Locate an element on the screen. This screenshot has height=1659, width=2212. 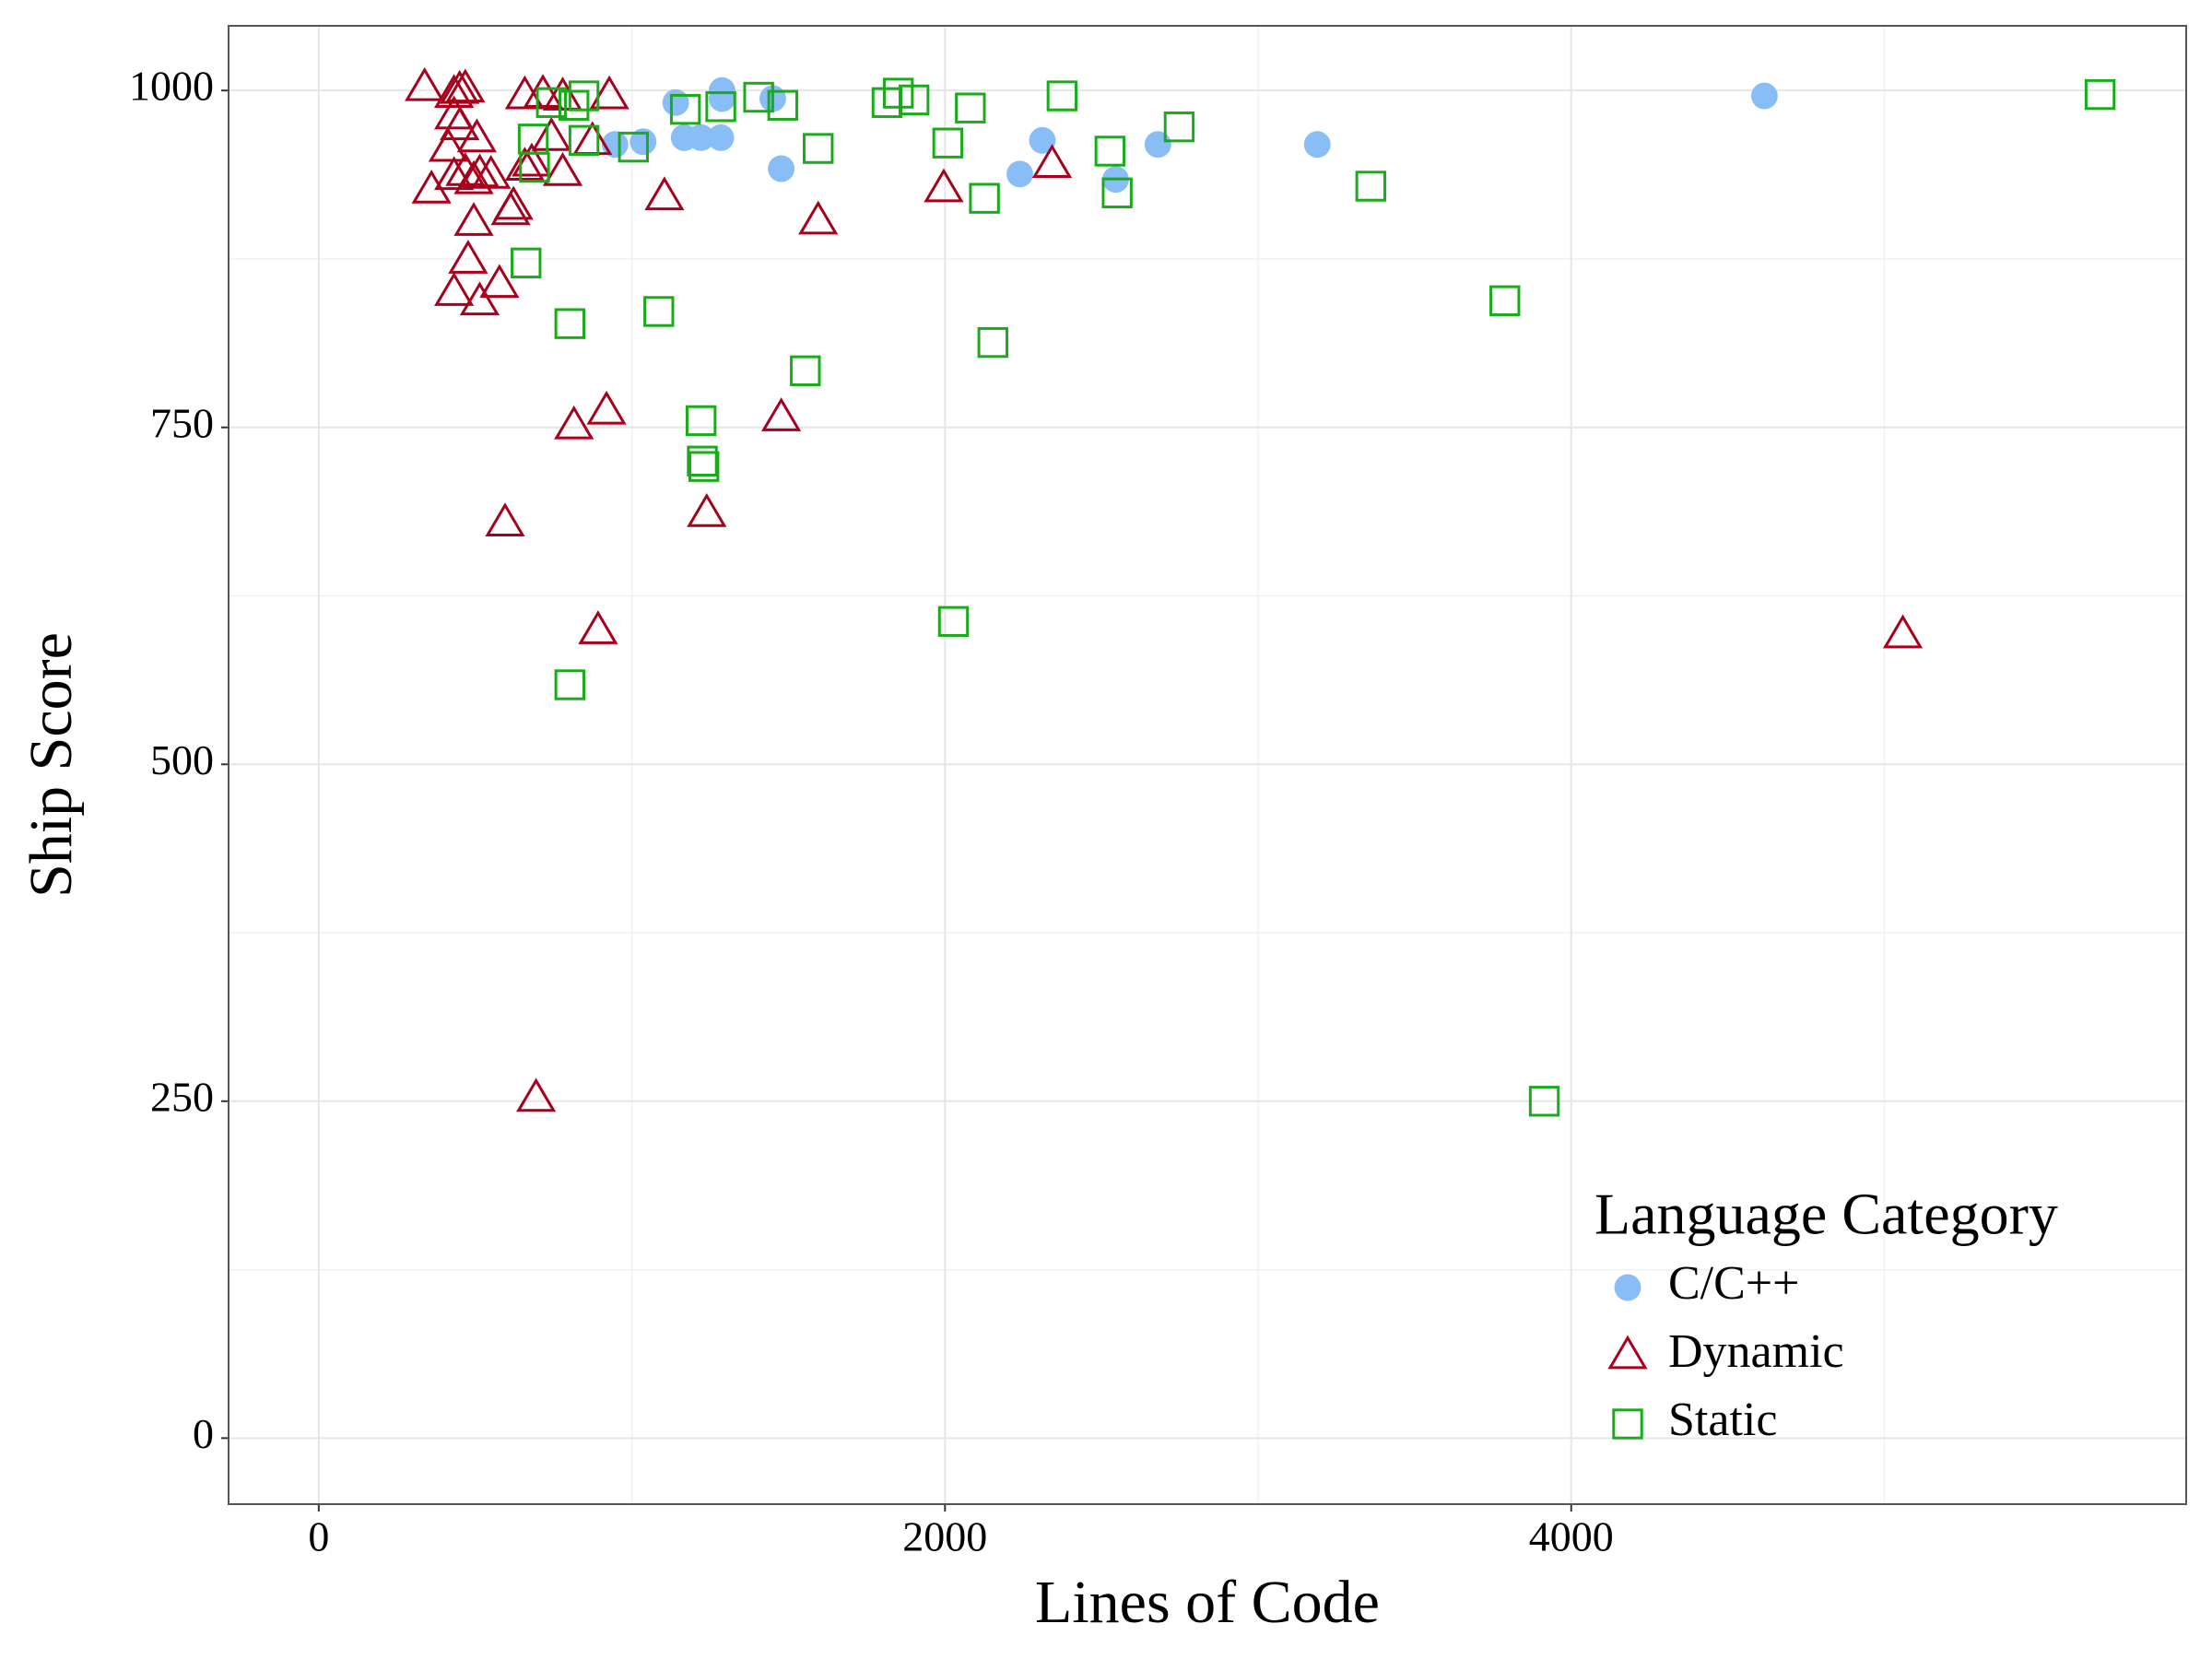
y-tick-label: 250 is located at coordinates (182, 1096).